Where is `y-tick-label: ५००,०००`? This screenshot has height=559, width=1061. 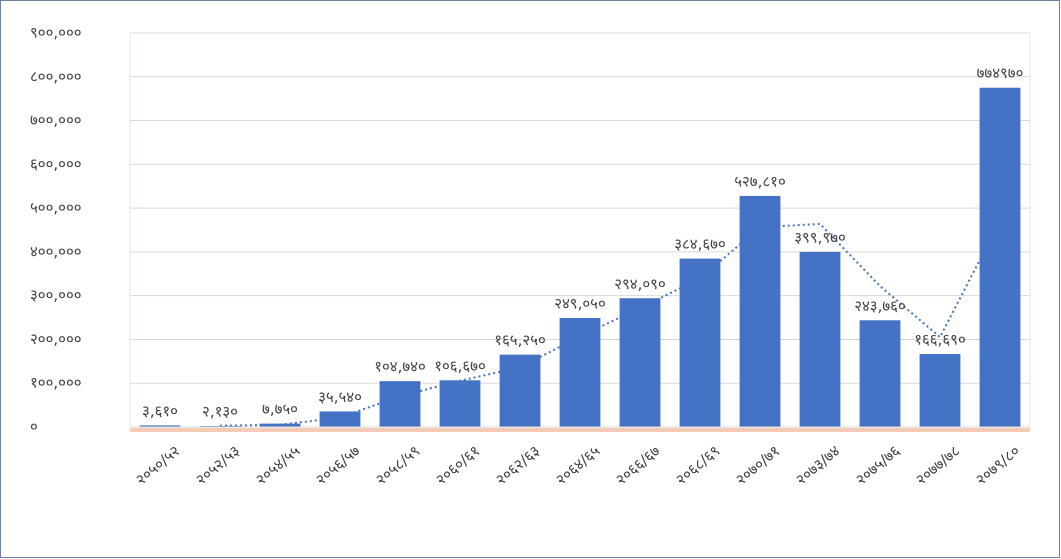 y-tick-label: ५००,००० is located at coordinates (56, 208).